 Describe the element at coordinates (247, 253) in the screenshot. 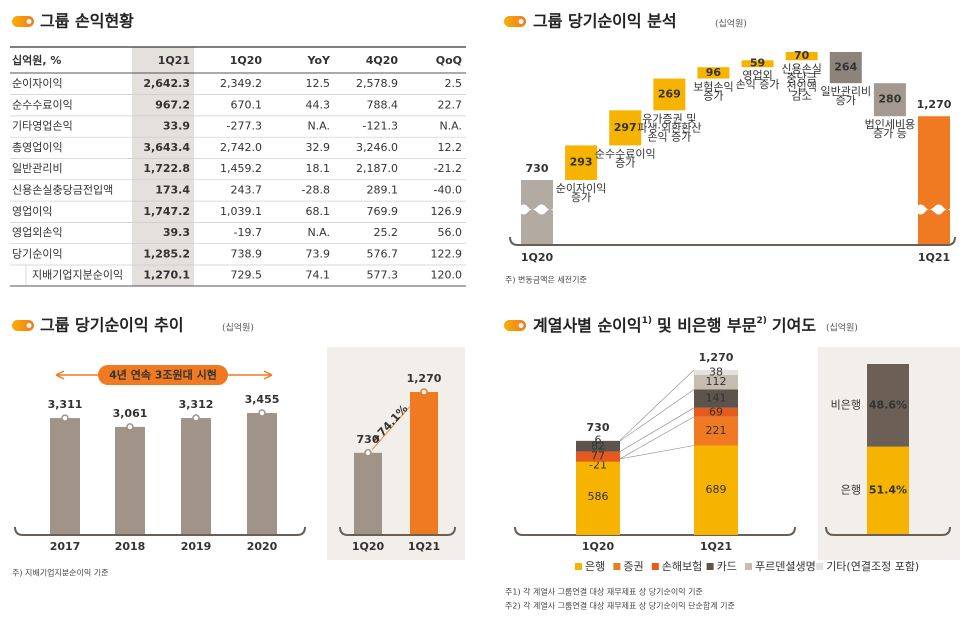

I see `cell: 738.9` at that location.